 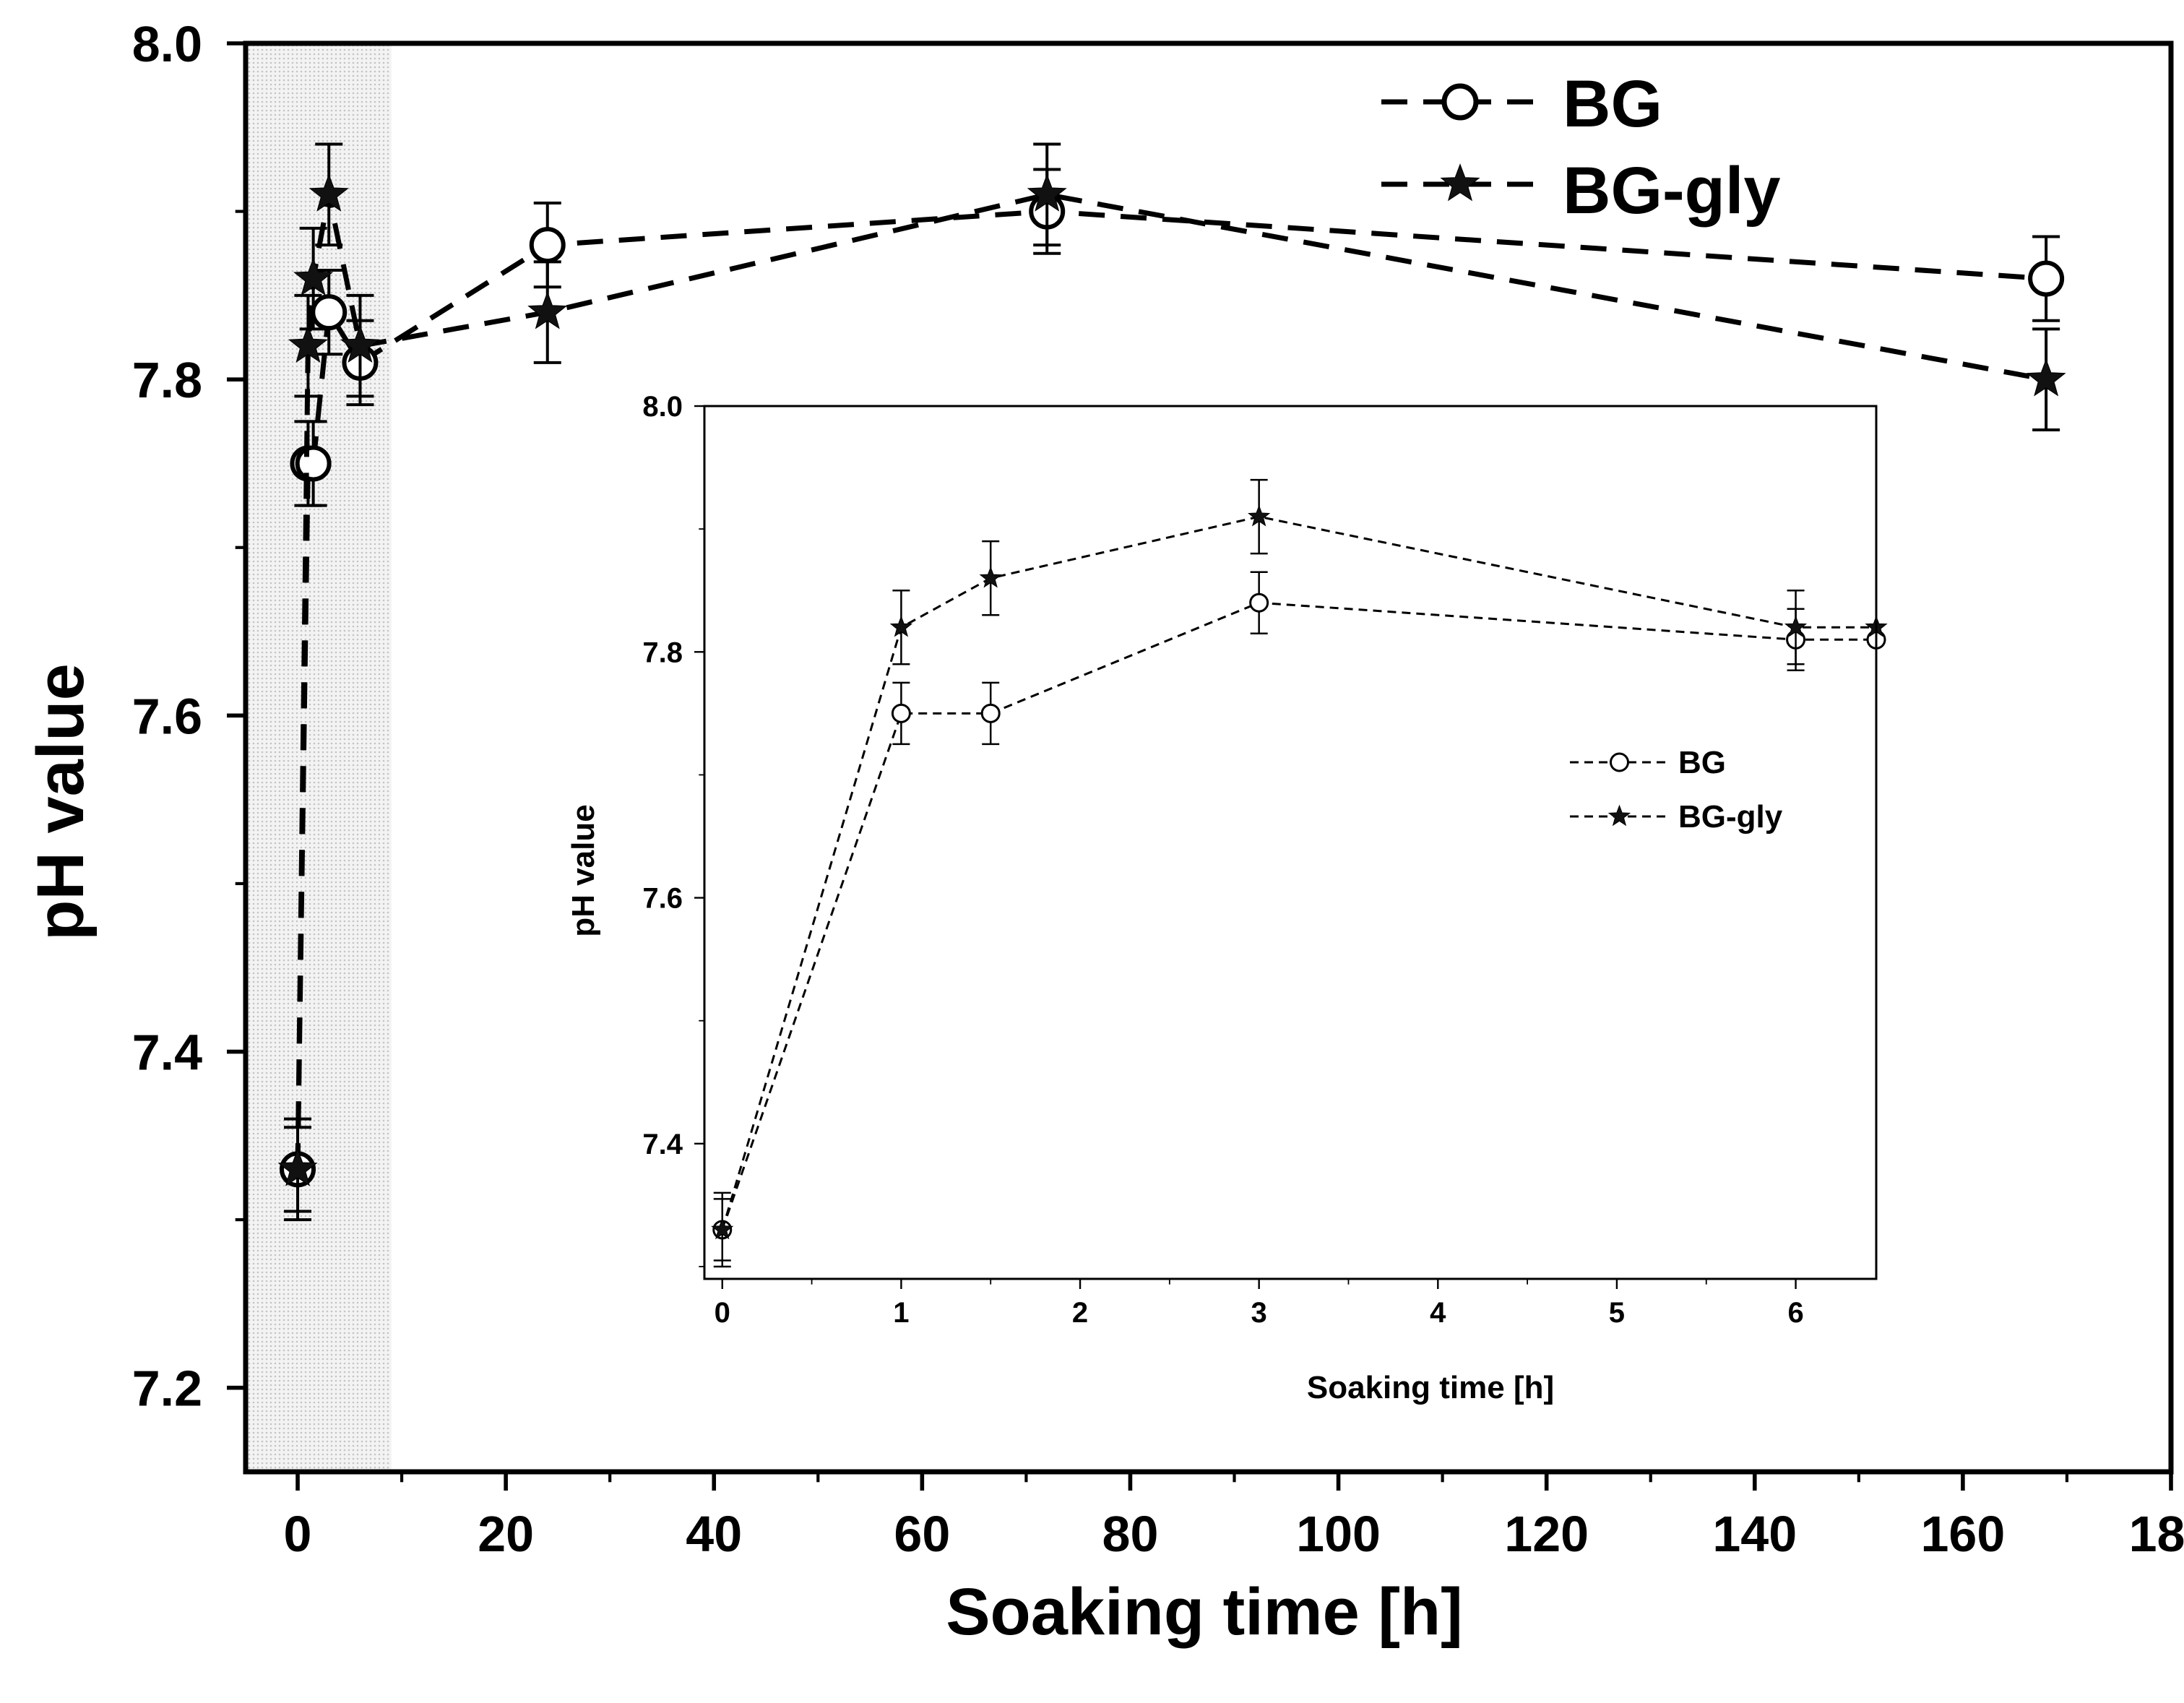 What do you see at coordinates (319, 757) in the screenshot?
I see `main-highlight-region` at bounding box center [319, 757].